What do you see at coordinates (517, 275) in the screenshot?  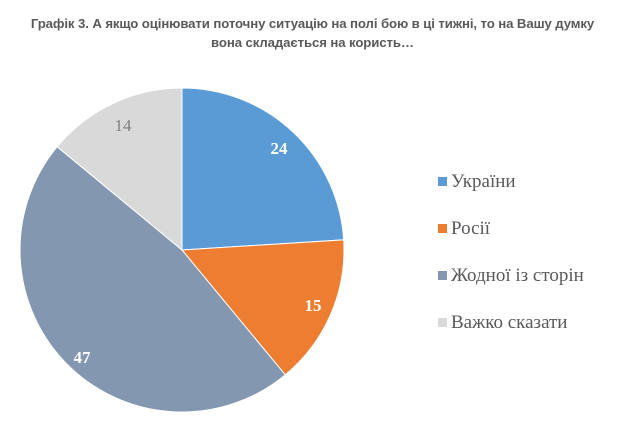 I see `legend-label: Жодної із сторін` at bounding box center [517, 275].